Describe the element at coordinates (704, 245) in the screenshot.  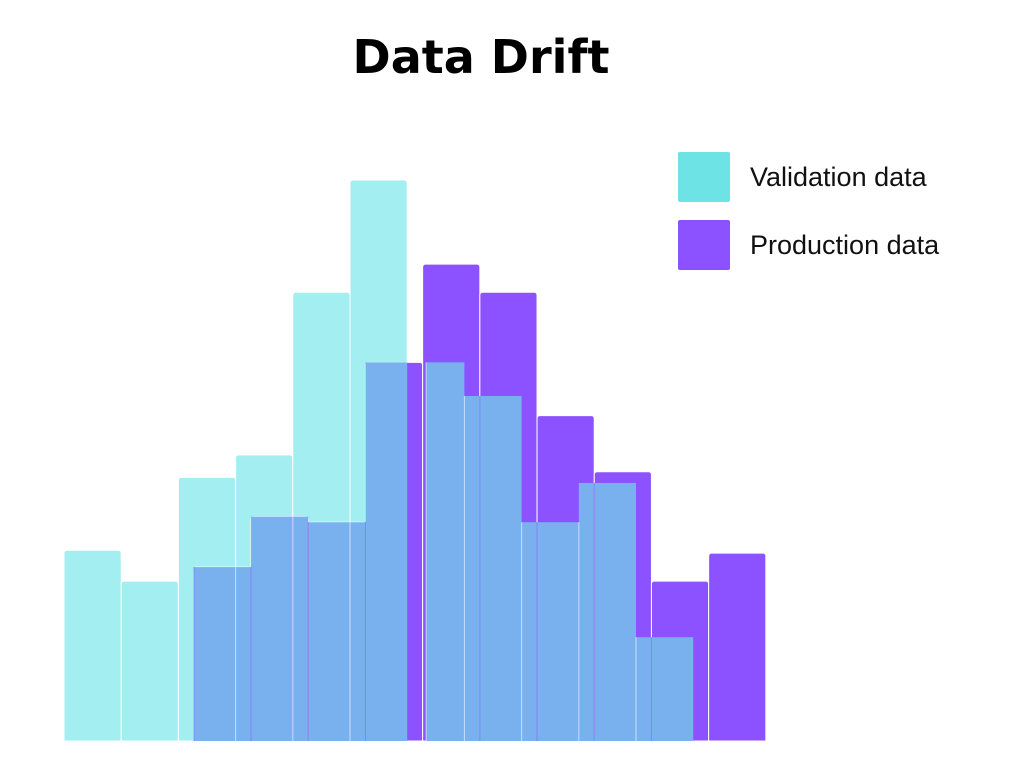
I see `legend-swatch-production` at that location.